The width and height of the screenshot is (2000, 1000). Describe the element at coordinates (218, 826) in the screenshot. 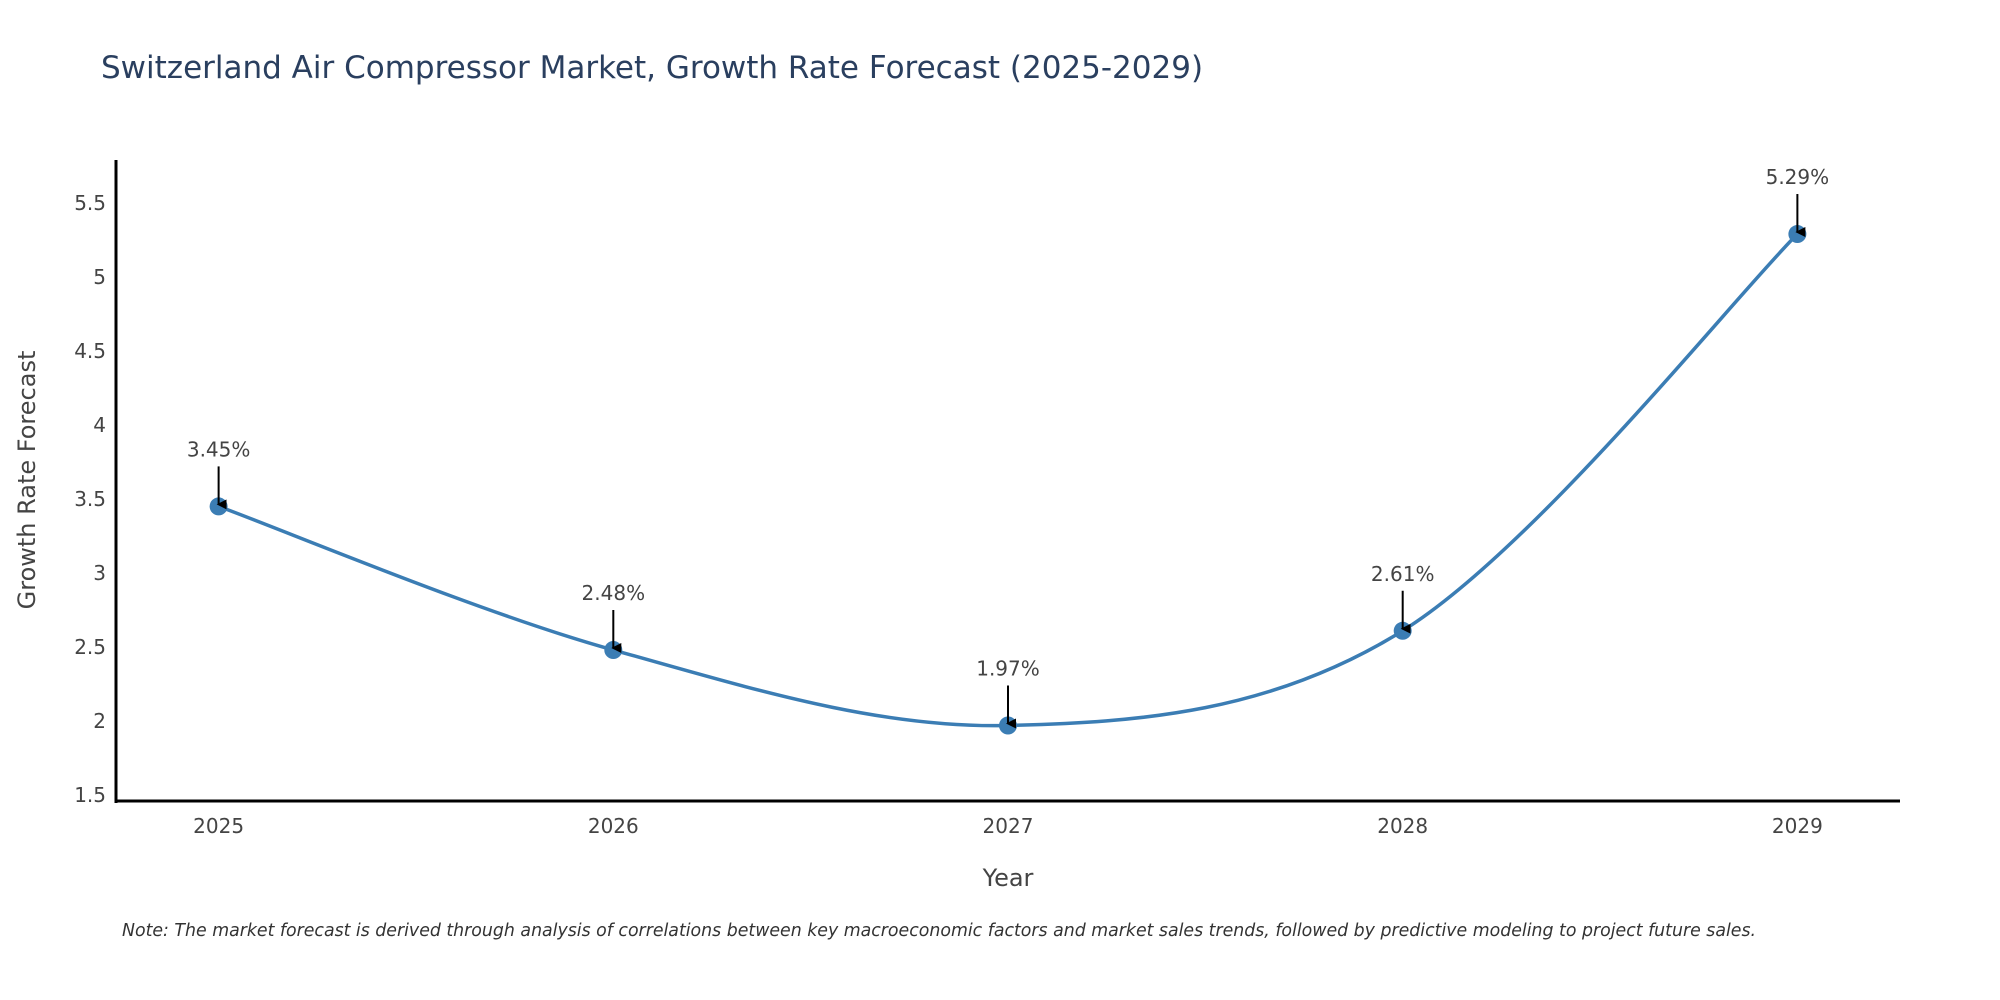

I see `x-tick-label: 2025` at that location.